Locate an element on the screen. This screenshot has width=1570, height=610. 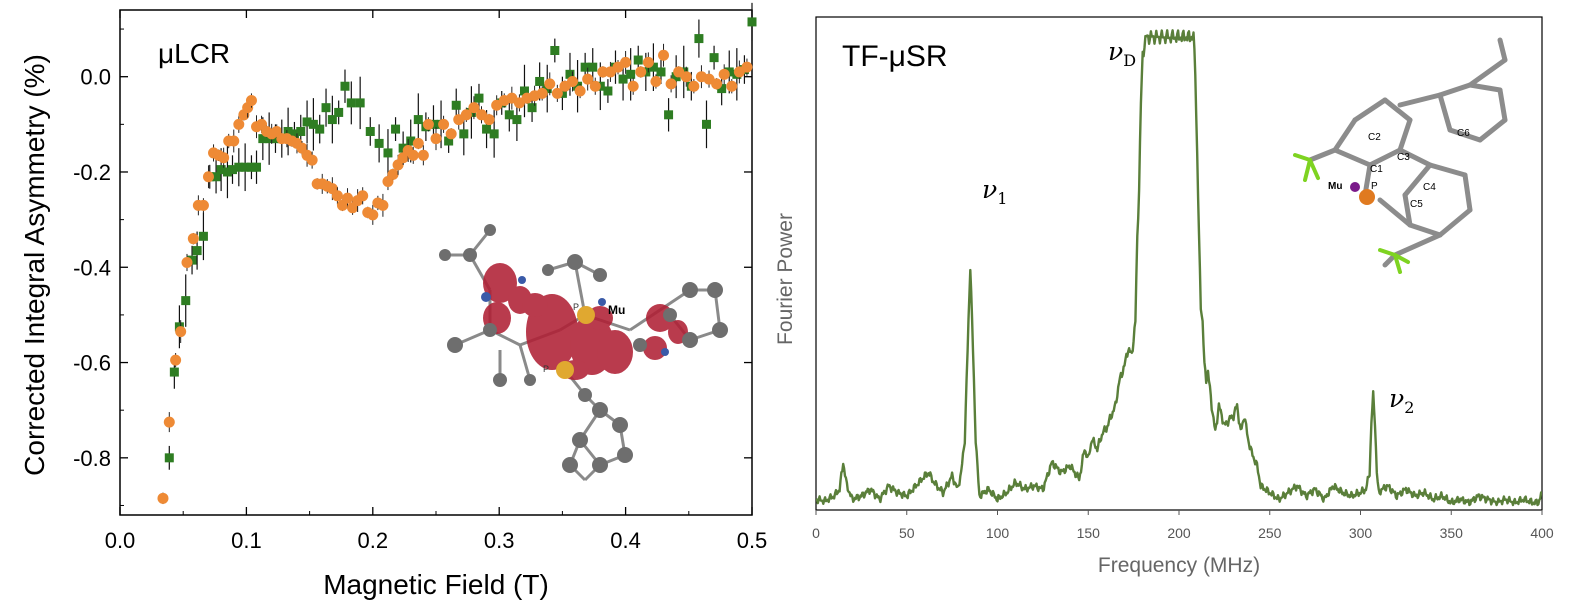
molecule-structure-inset: C1 C2 C3 C4 C5 C6 P Mu is located at coordinates (1400, 155).